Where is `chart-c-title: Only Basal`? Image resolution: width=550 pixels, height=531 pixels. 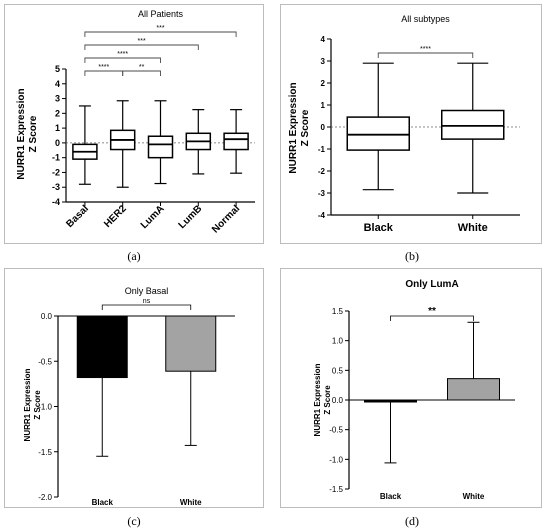
chart-c-title: Only Basal is located at coordinates (147, 291).